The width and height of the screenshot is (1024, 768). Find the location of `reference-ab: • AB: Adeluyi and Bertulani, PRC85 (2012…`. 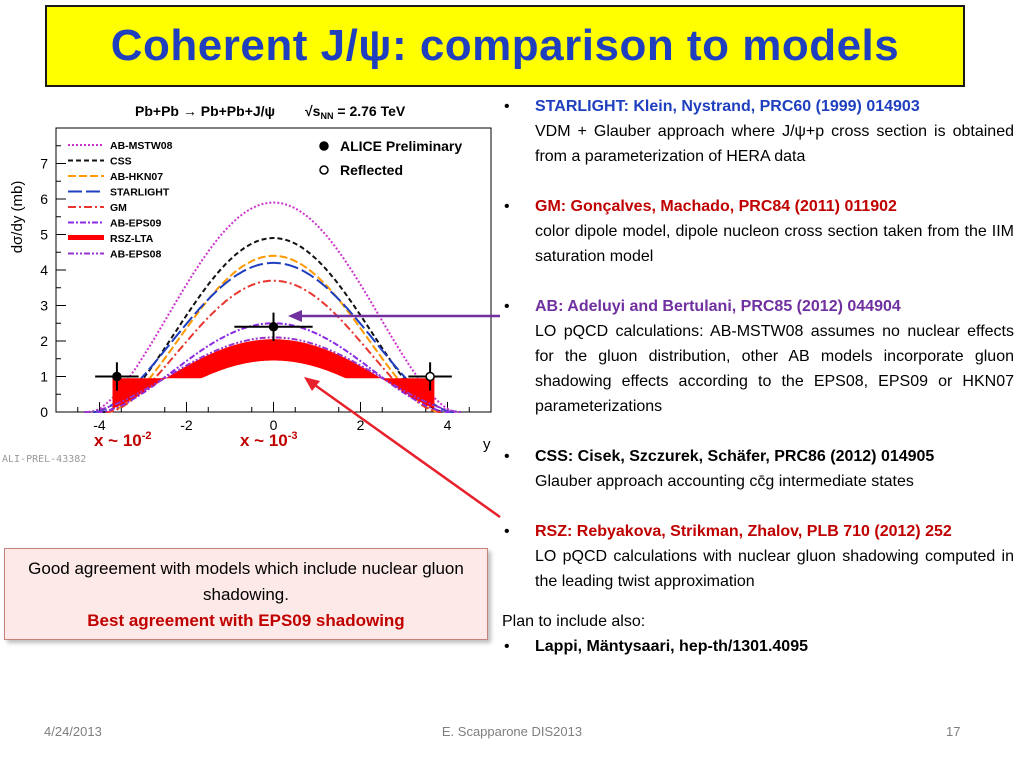

reference-ab: • AB: Adeluyi and Bertulani, PRC85 (2012… is located at coordinates (757, 356).